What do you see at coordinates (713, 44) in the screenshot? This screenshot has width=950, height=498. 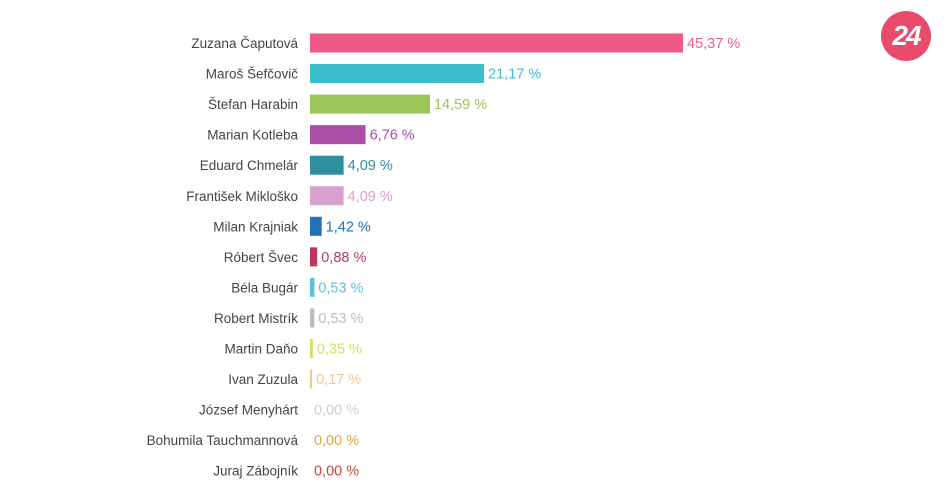 I see `value-label: 45,37 %` at bounding box center [713, 44].